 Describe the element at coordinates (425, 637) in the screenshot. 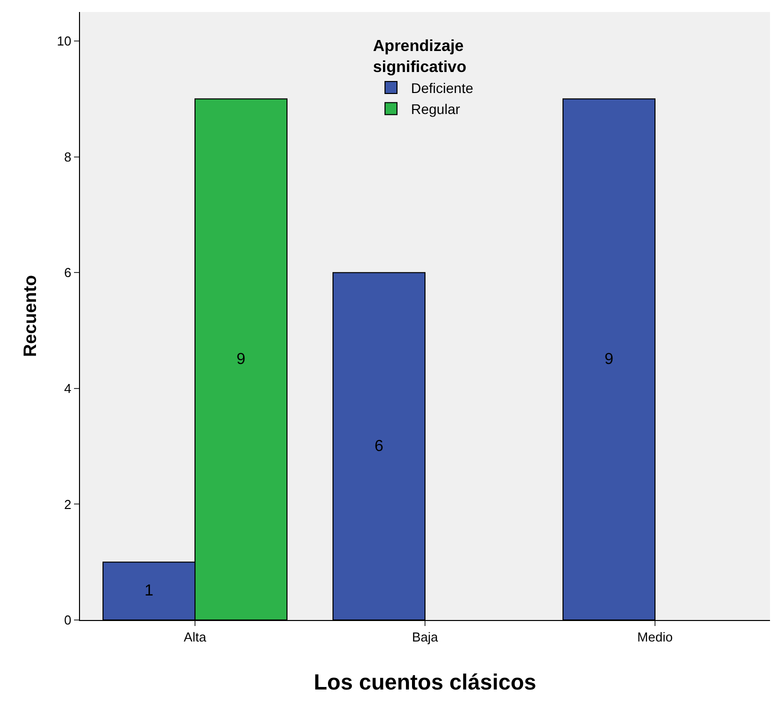

I see `x-tick-label: Baja` at that location.